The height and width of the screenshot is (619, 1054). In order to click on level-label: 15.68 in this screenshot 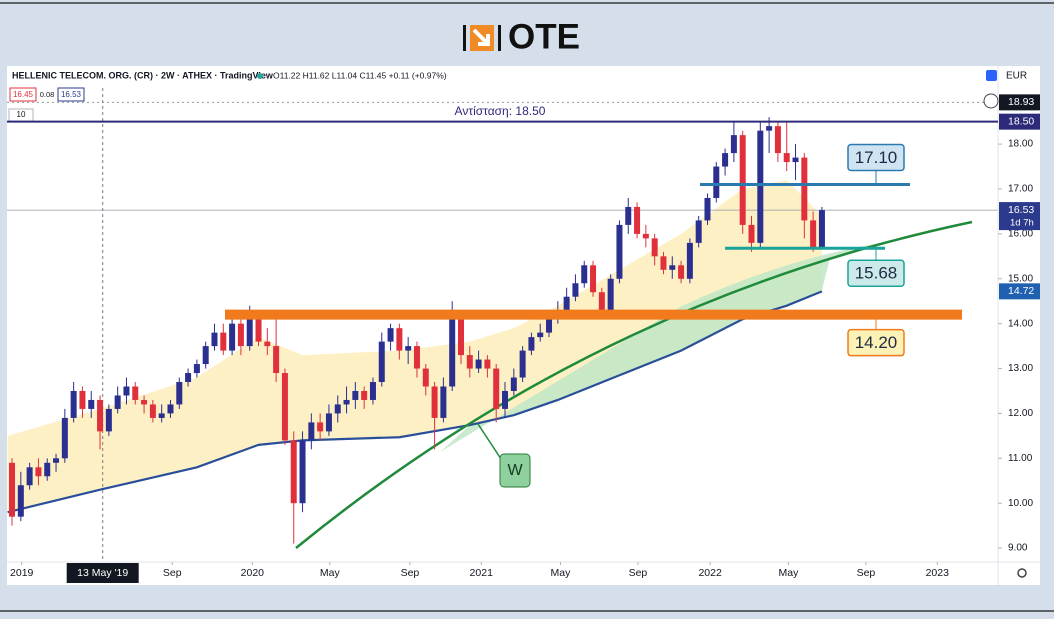, I will do `click(876, 273)`.